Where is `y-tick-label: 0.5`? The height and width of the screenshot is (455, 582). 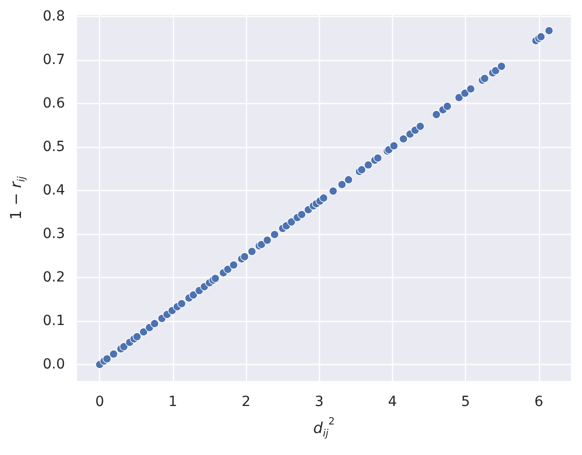 y-tick-label: 0.5 is located at coordinates (53, 147).